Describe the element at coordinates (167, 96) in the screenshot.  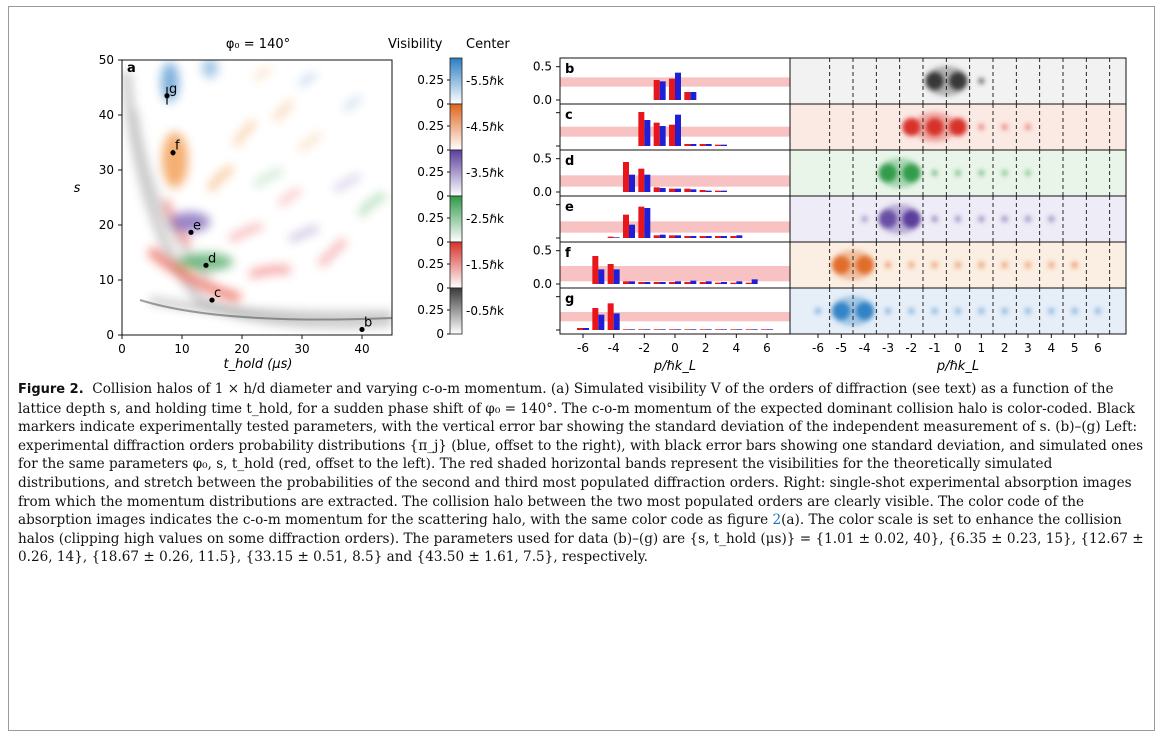
I see `marker-g` at that location.